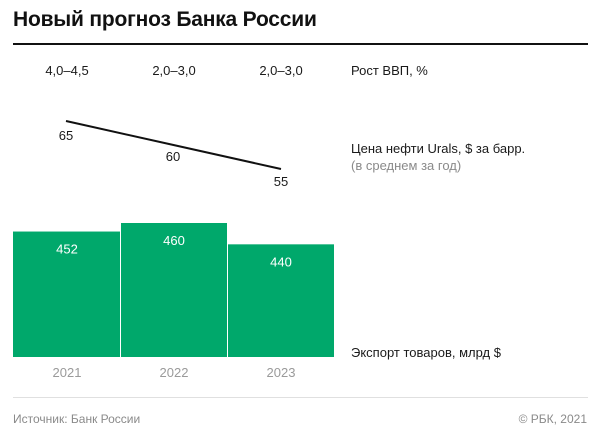  I want to click on oil-price-series: 65 60 55, so click(173, 154).